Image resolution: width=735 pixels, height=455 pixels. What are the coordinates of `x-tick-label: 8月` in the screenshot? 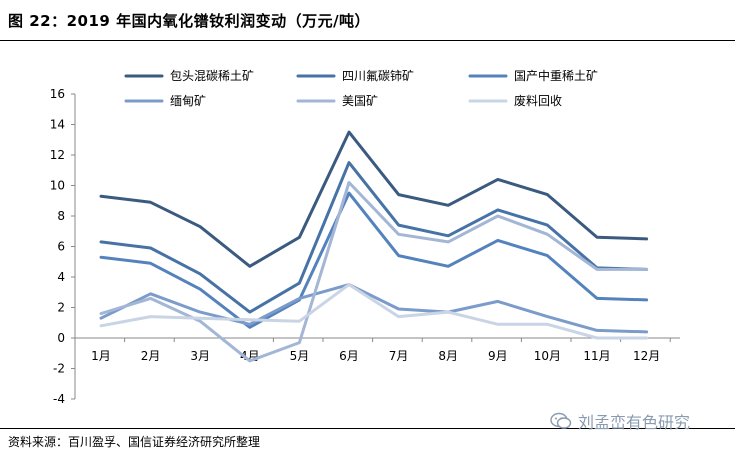 It's located at (448, 356).